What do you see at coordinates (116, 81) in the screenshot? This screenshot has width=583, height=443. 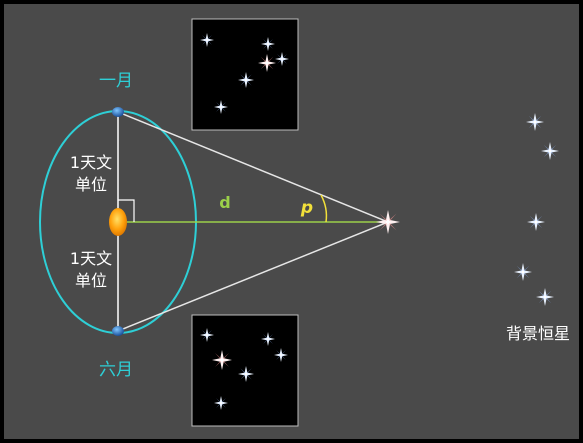 I see `label-january: 一月` at bounding box center [116, 81].